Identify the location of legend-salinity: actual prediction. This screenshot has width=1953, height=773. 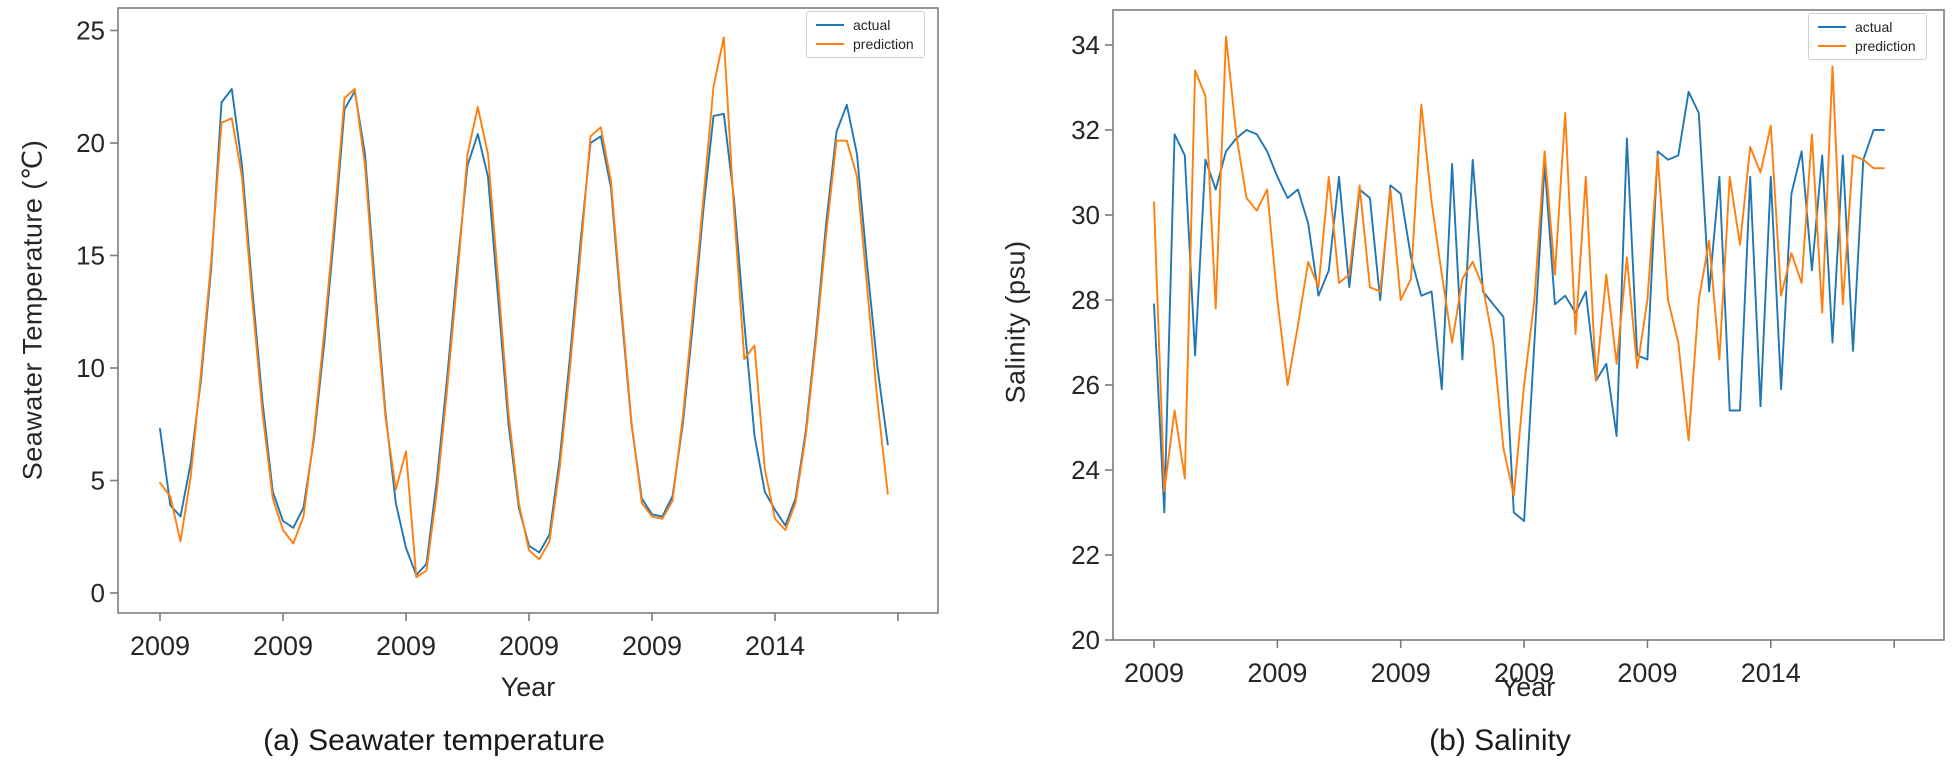
(1867, 36).